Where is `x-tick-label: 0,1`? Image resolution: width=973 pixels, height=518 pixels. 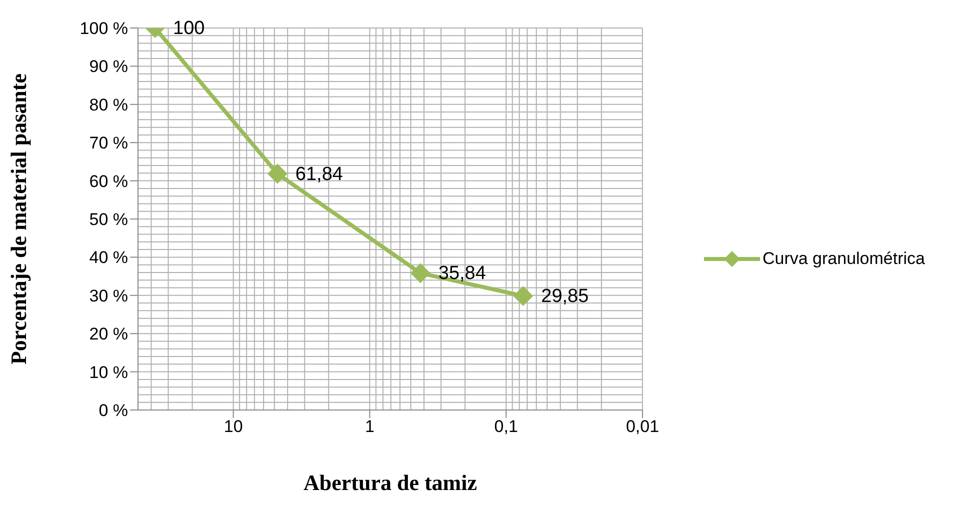
x-tick-label: 0,1 is located at coordinates (506, 426).